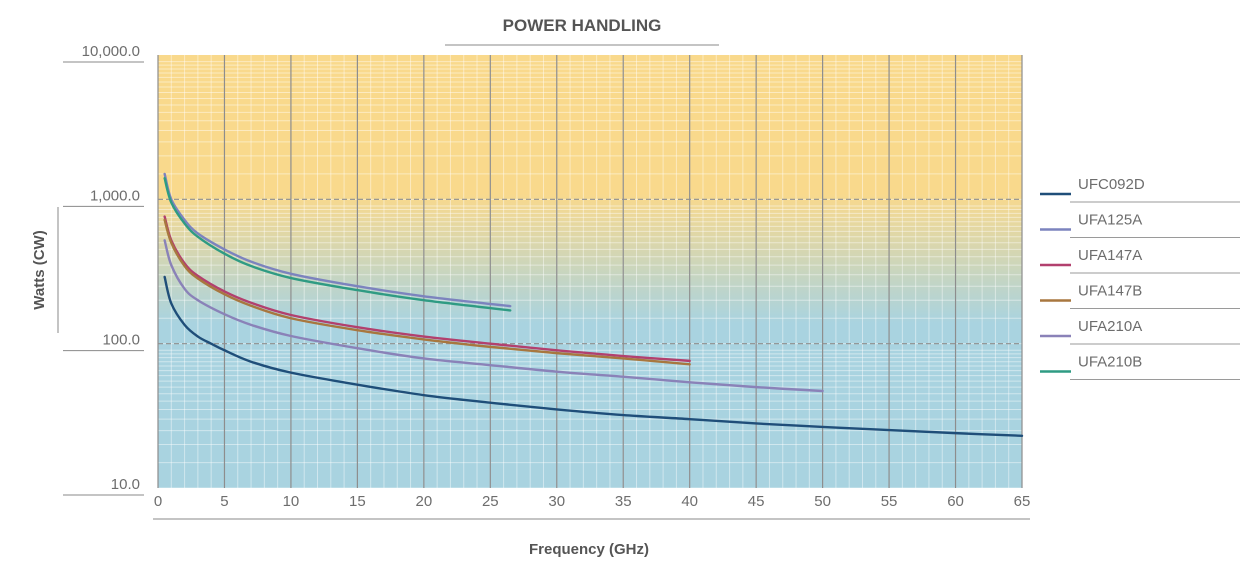 This screenshot has height=561, width=1242. I want to click on legend-label-ufa125a: UFA125A, so click(1110, 220).